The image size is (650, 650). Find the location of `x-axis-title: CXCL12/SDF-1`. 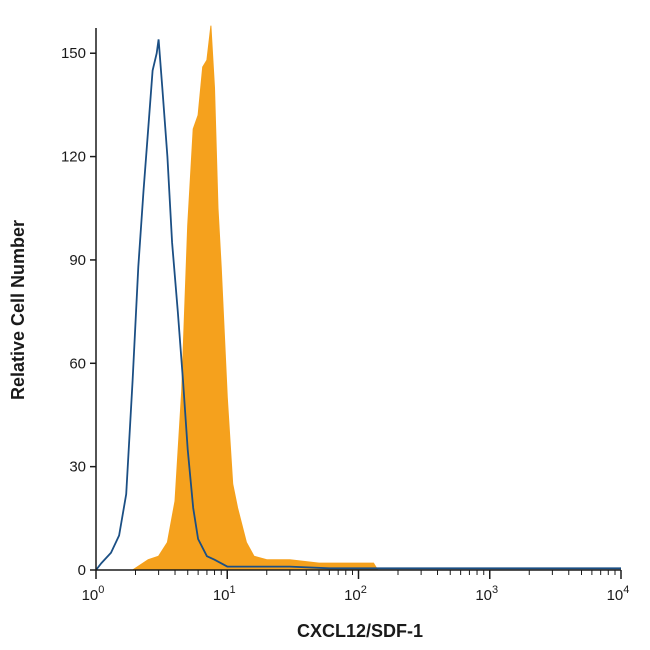

x-axis-title: CXCL12/SDF-1 is located at coordinates (360, 631).